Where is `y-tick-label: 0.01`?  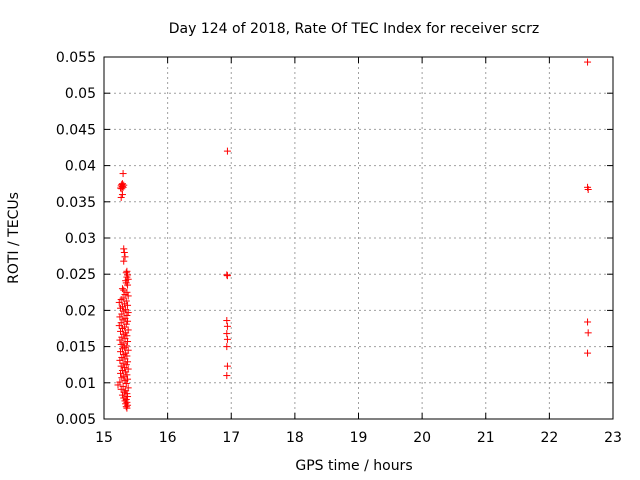
y-tick-label: 0.01 is located at coordinates (80, 384).